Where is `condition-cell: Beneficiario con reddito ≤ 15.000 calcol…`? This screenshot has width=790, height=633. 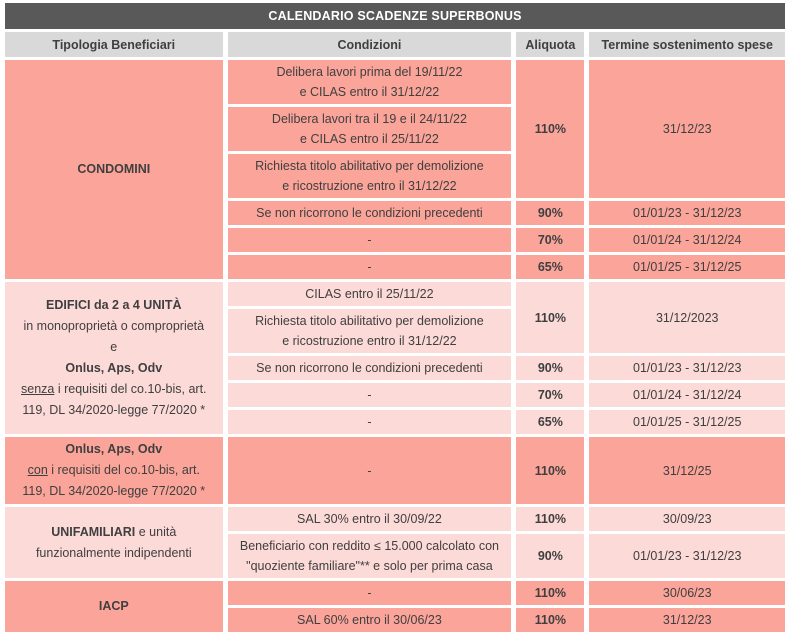
condition-cell: Beneficiario con reddito ≤ 15.000 calcol… is located at coordinates (369, 556).